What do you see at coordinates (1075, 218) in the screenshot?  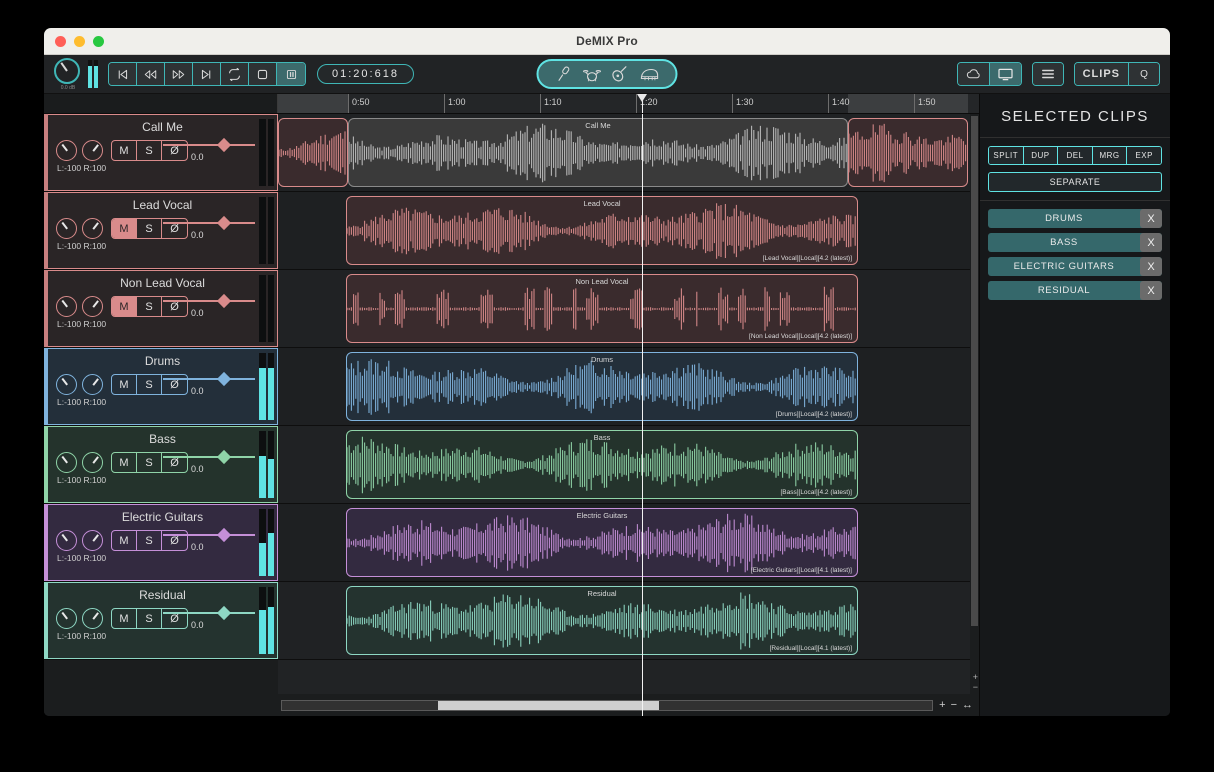 I see `selected-clip-item: DRUMS X` at bounding box center [1075, 218].